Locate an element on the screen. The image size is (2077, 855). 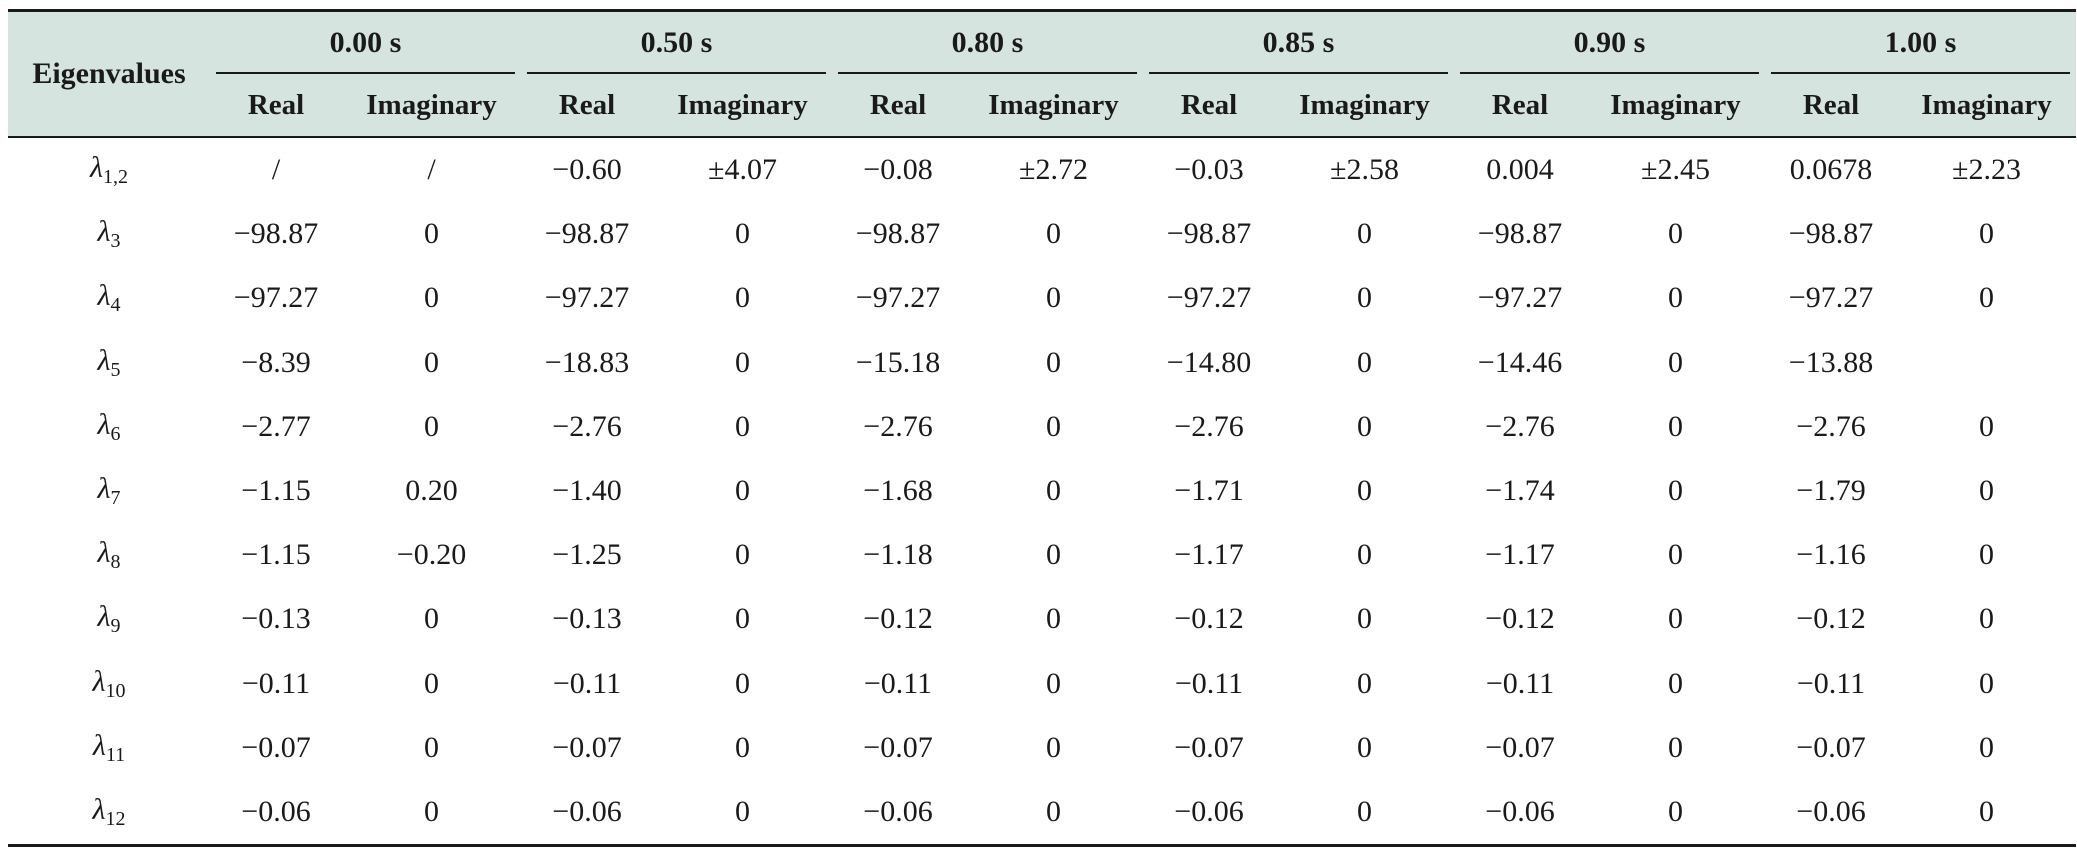
time-group-label: 0.50 s is located at coordinates (676, 42).